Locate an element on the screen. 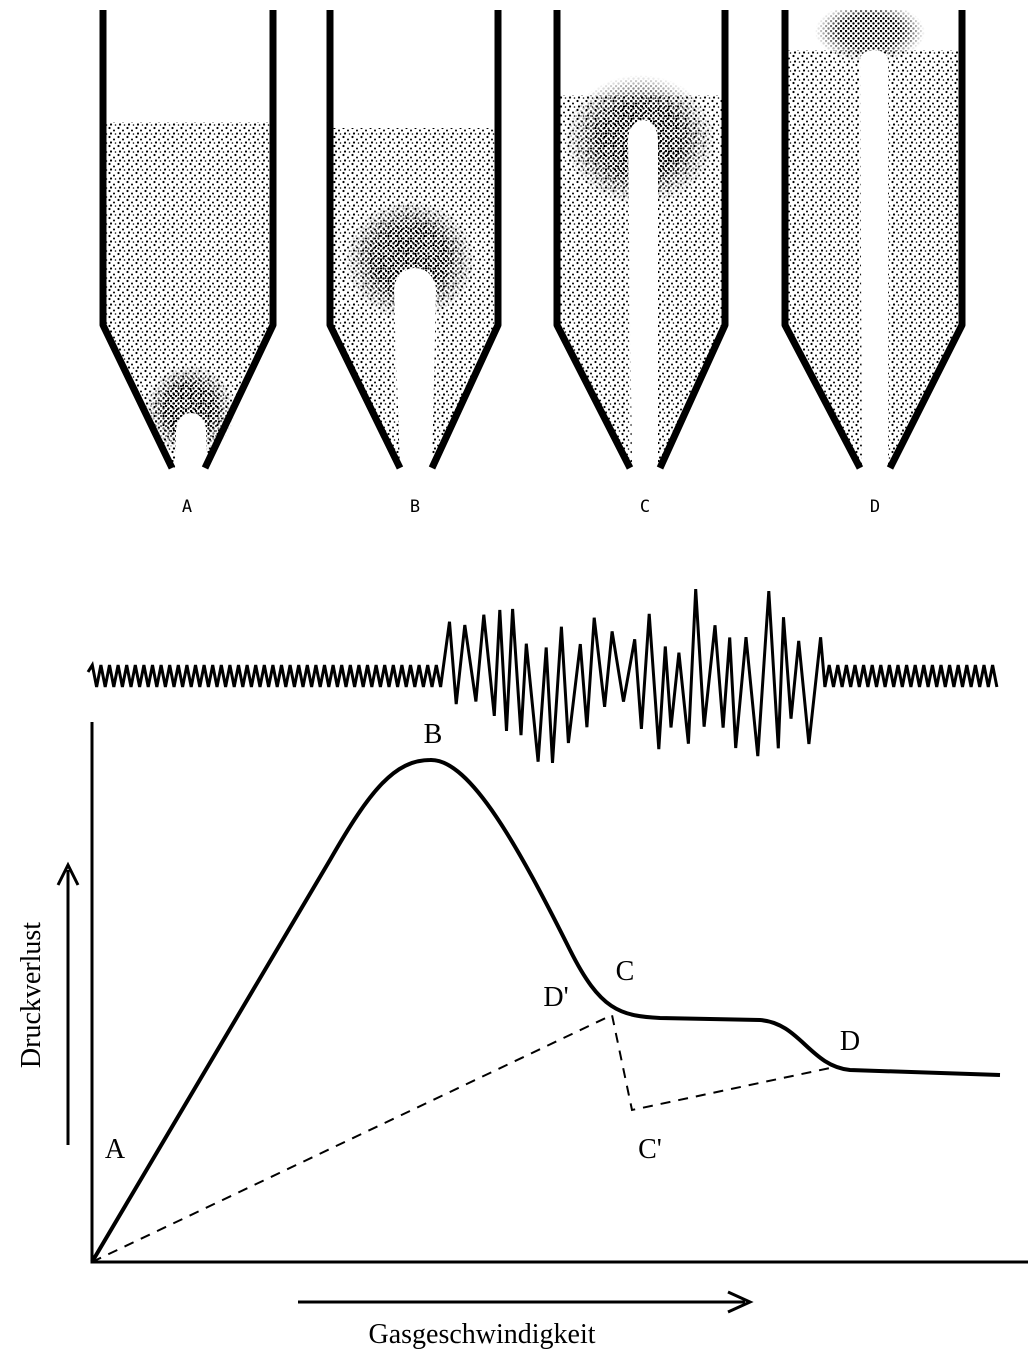 The height and width of the screenshot is (1351, 1028). point-label: D' is located at coordinates (555, 997).